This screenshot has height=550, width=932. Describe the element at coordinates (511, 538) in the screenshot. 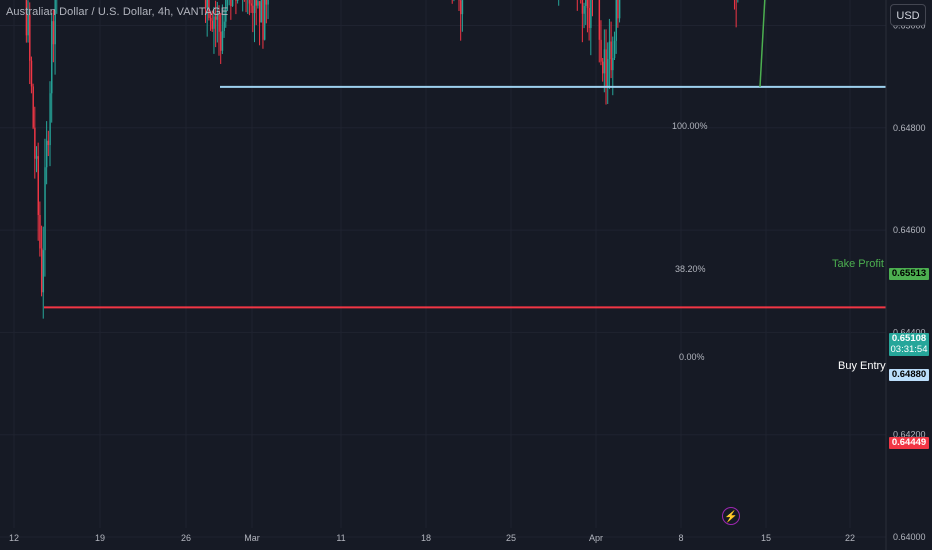

I see `x-tick-label: 25` at that location.